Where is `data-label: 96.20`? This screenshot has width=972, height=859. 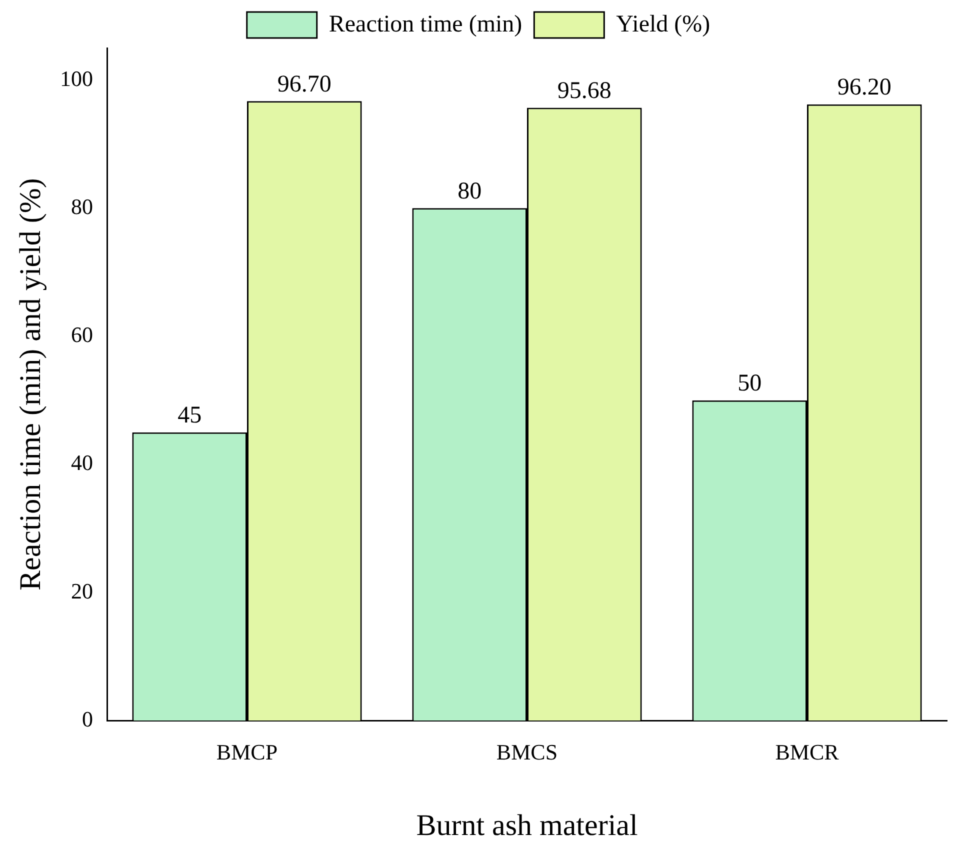 data-label: 96.20 is located at coordinates (864, 87).